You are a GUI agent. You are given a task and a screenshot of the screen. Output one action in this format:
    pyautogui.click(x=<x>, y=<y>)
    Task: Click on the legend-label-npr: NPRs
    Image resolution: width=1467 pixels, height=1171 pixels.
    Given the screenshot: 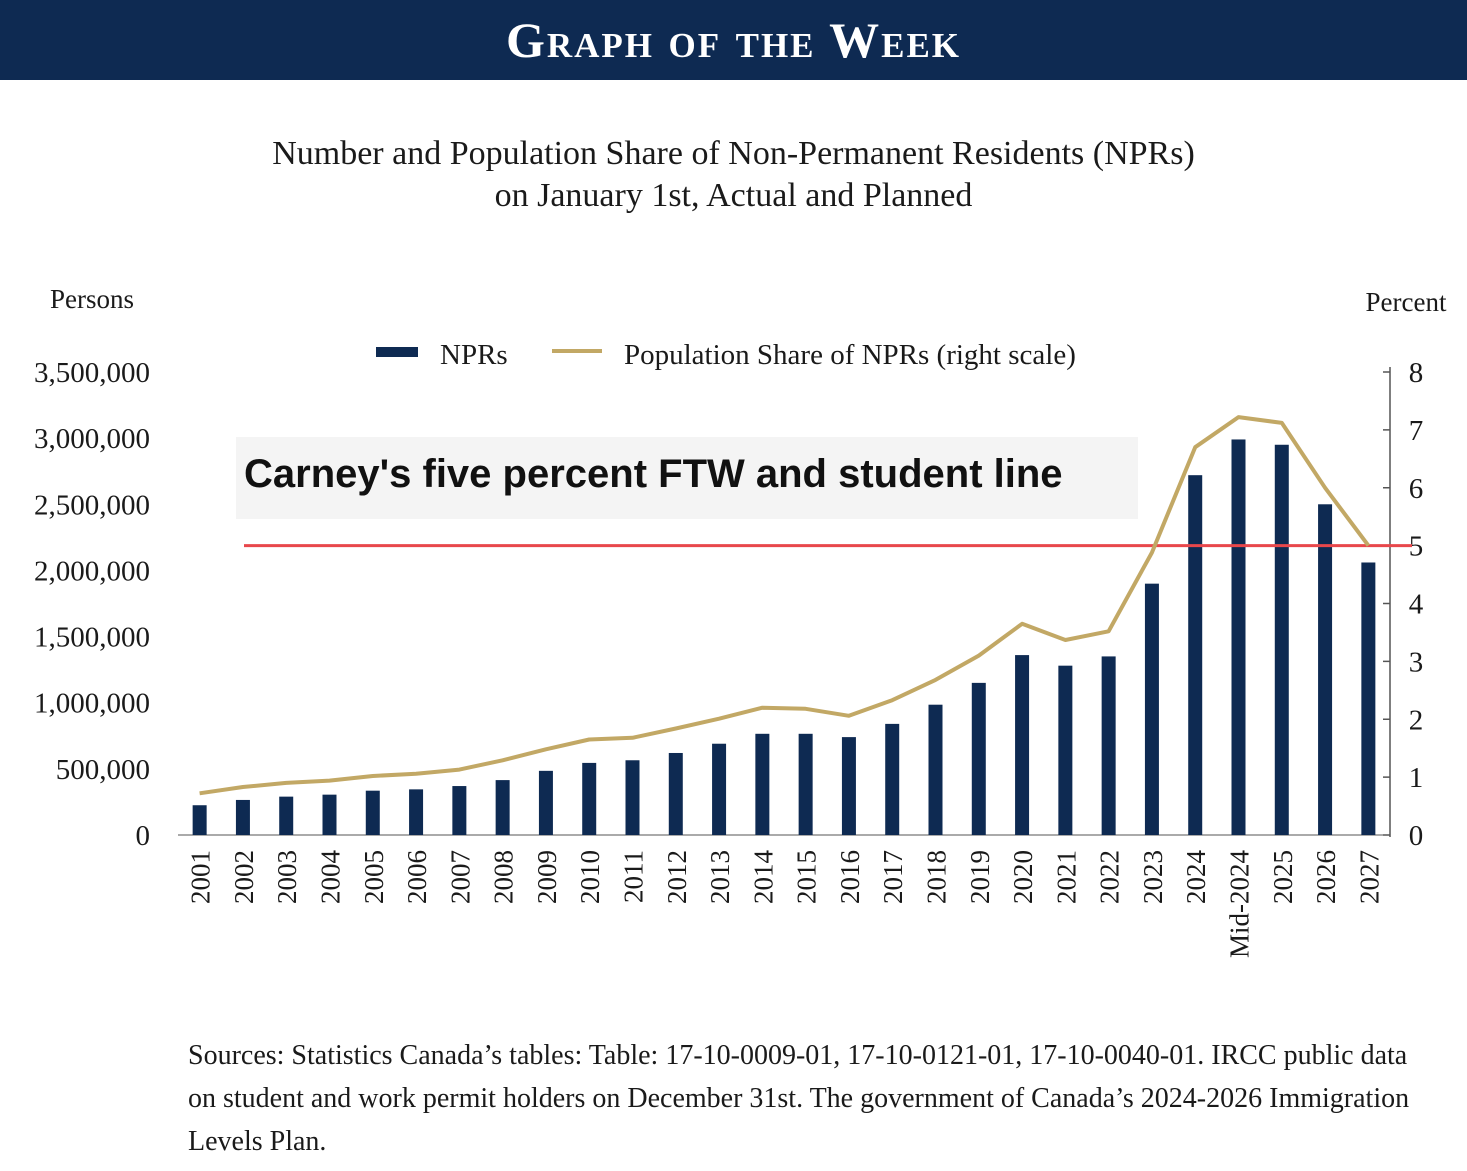 What is the action you would take?
    pyautogui.click(x=474, y=355)
    